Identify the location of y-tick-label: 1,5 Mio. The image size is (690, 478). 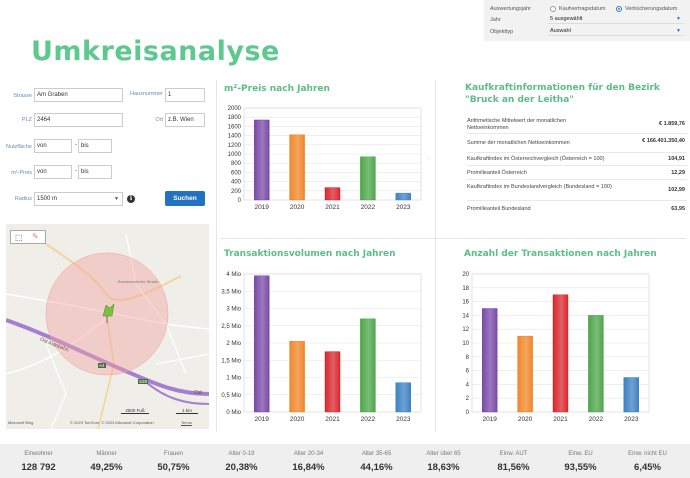
(231, 361).